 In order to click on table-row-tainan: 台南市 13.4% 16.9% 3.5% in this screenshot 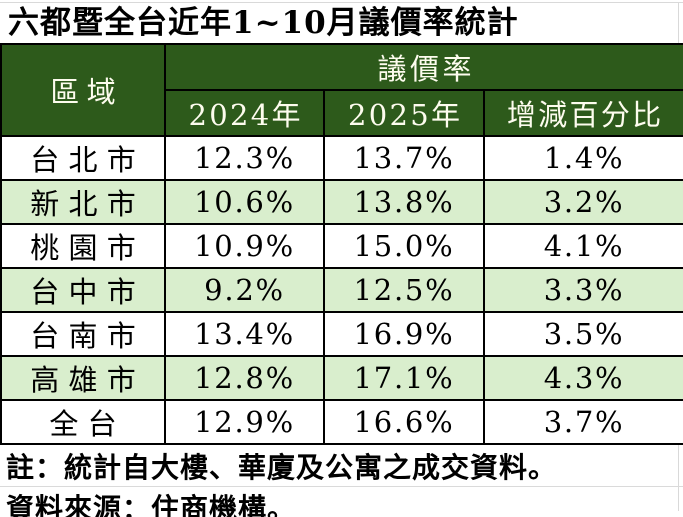, I will do `click(341, 334)`.